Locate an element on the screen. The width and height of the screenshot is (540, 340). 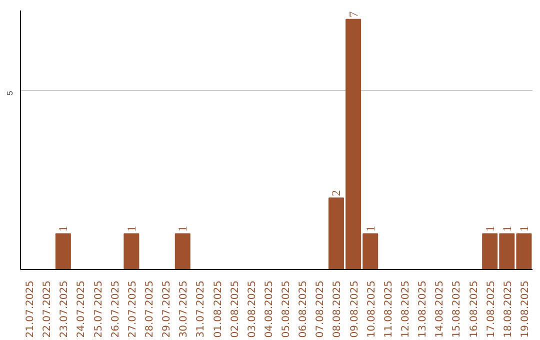
x-tick-label: 18.08.2025 is located at coordinates (508, 309).